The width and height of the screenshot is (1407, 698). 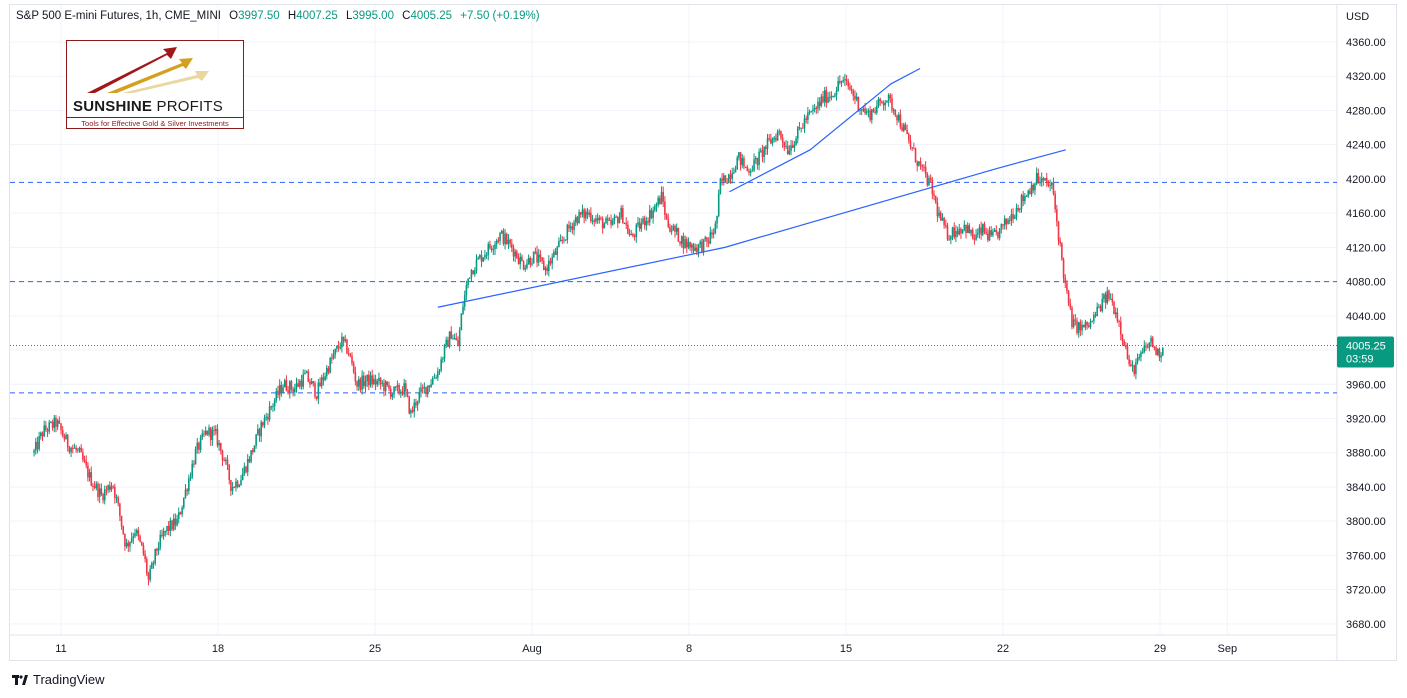 What do you see at coordinates (1366, 347) in the screenshot?
I see `last-price-value: 4005.25` at bounding box center [1366, 347].